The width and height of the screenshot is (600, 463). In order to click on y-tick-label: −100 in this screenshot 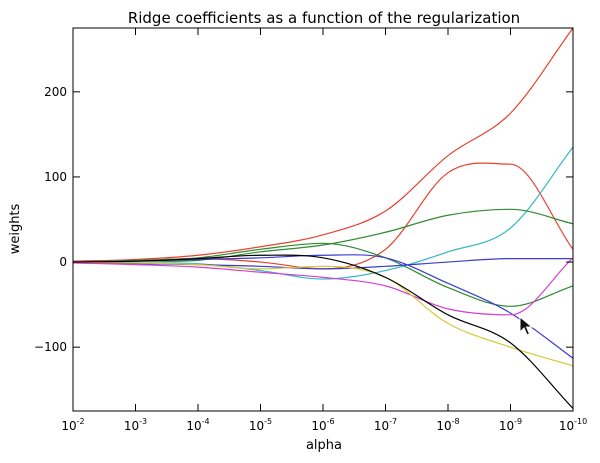, I will do `click(50, 347)`.